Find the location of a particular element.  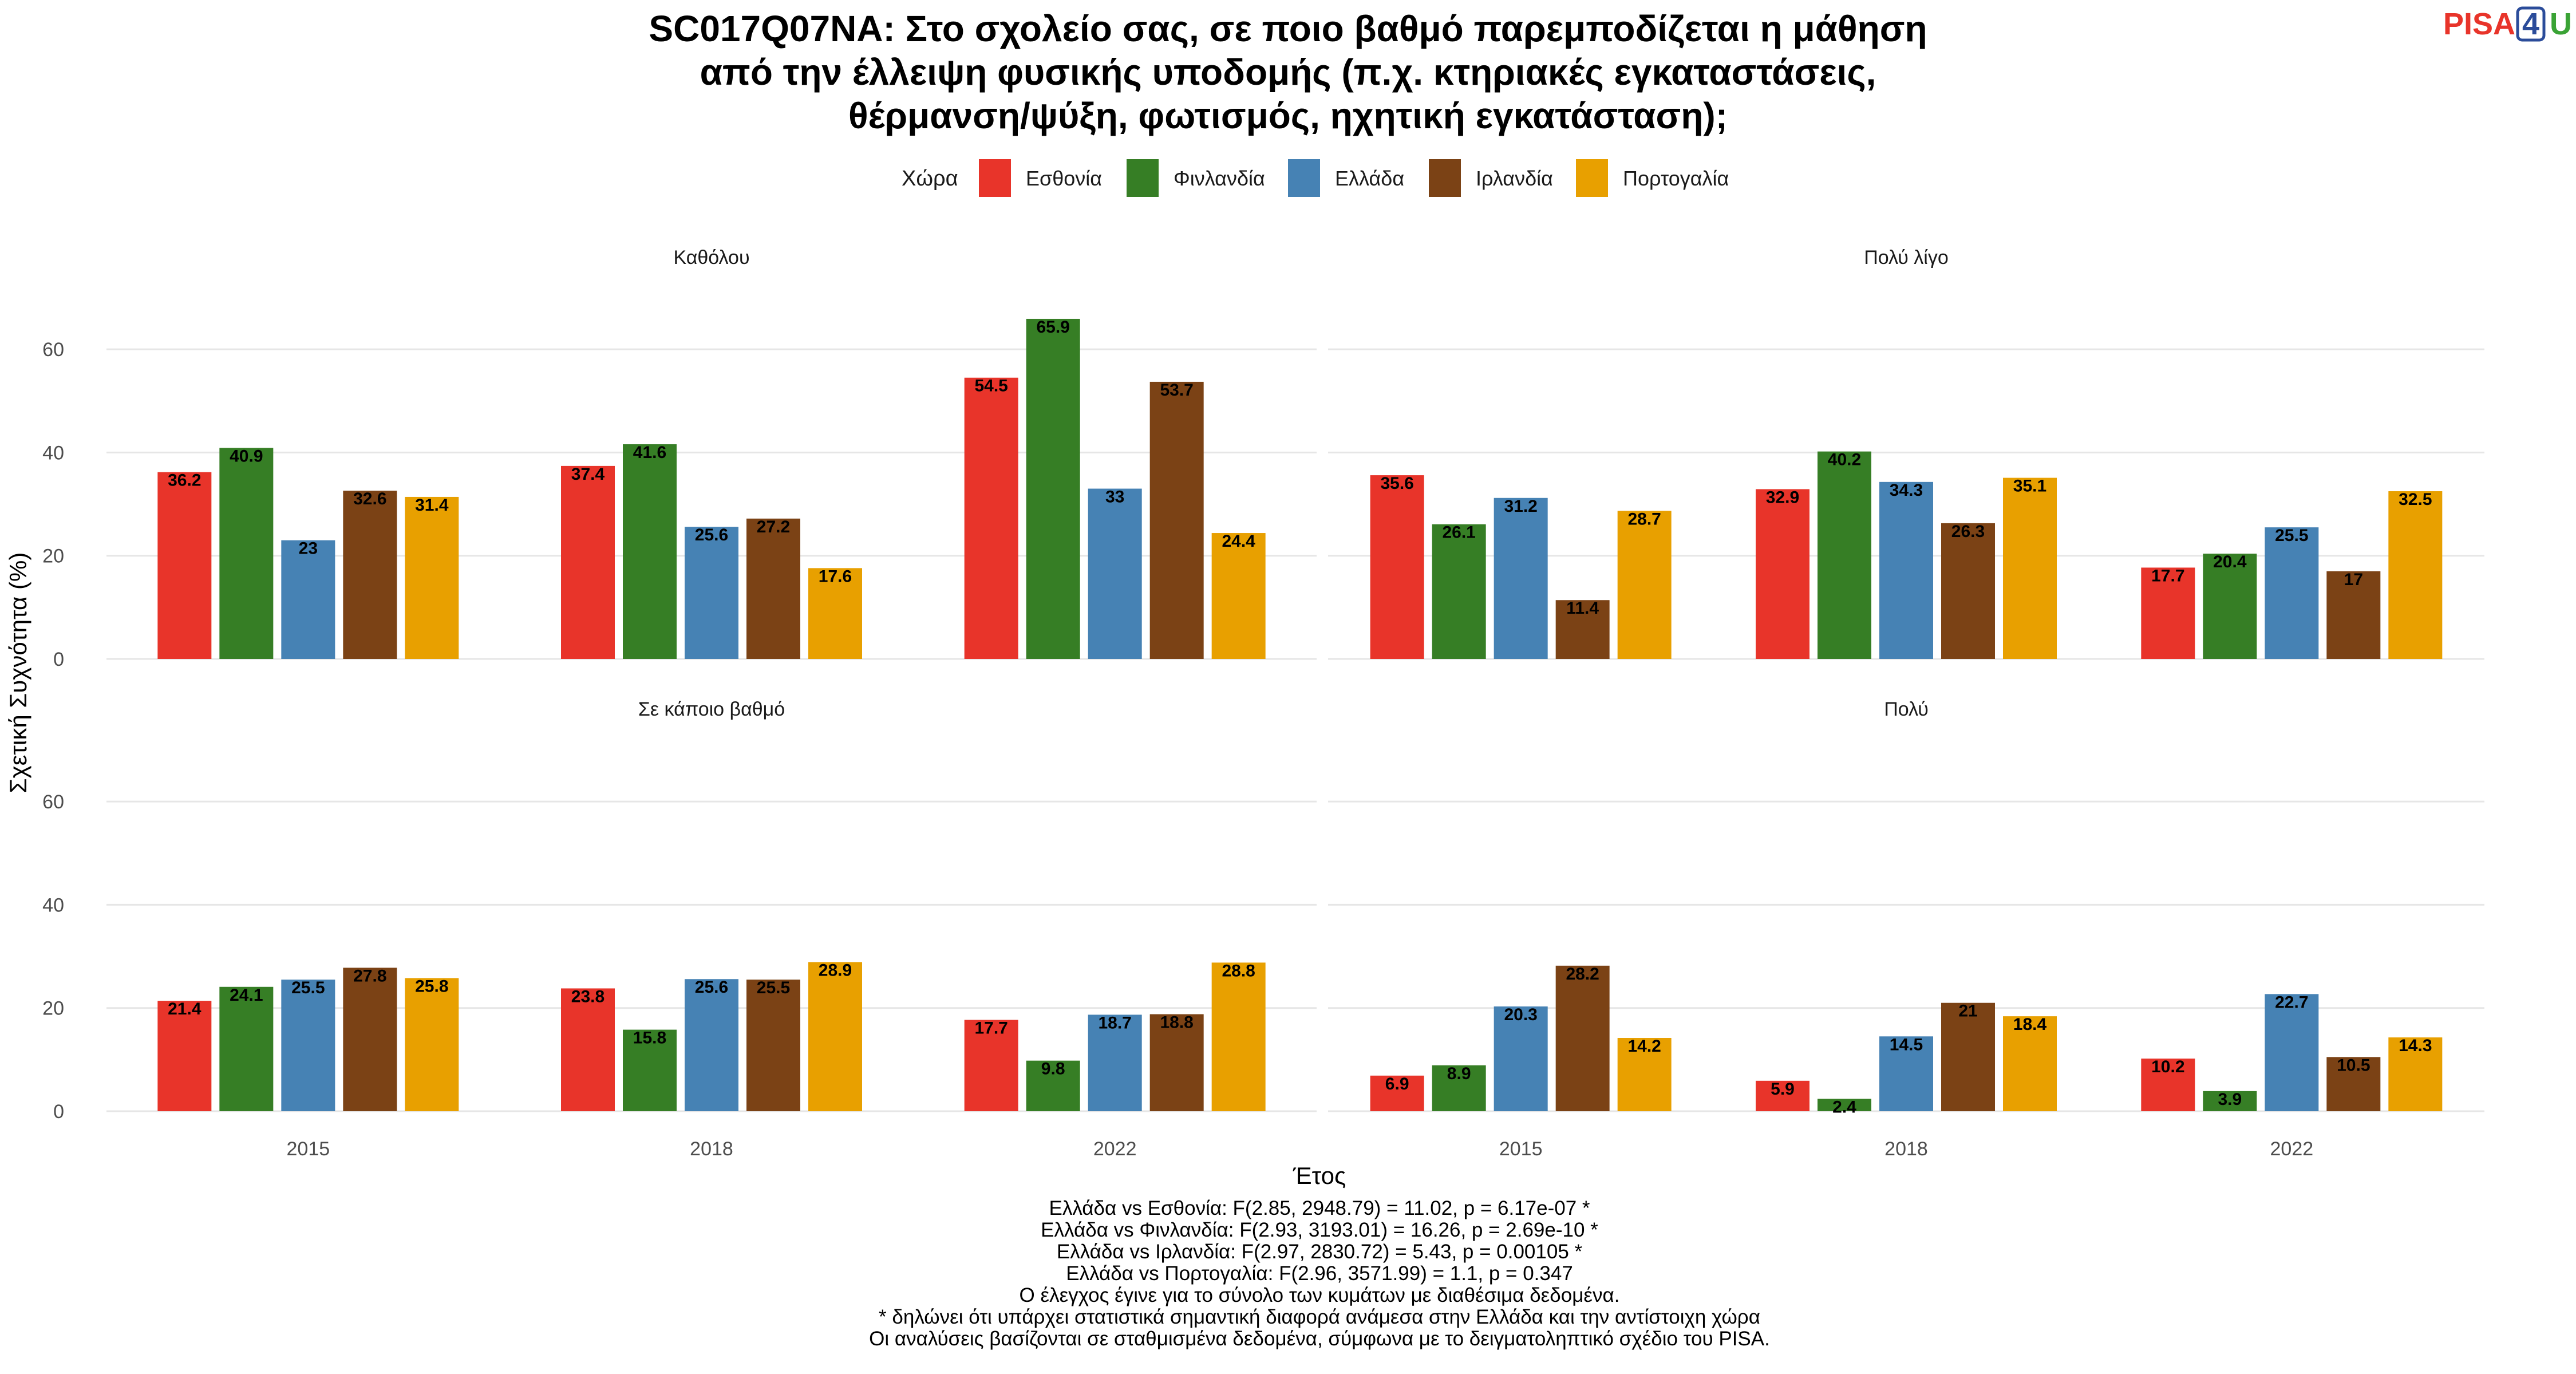

logo-text-4: 4 is located at coordinates (2530, 24).